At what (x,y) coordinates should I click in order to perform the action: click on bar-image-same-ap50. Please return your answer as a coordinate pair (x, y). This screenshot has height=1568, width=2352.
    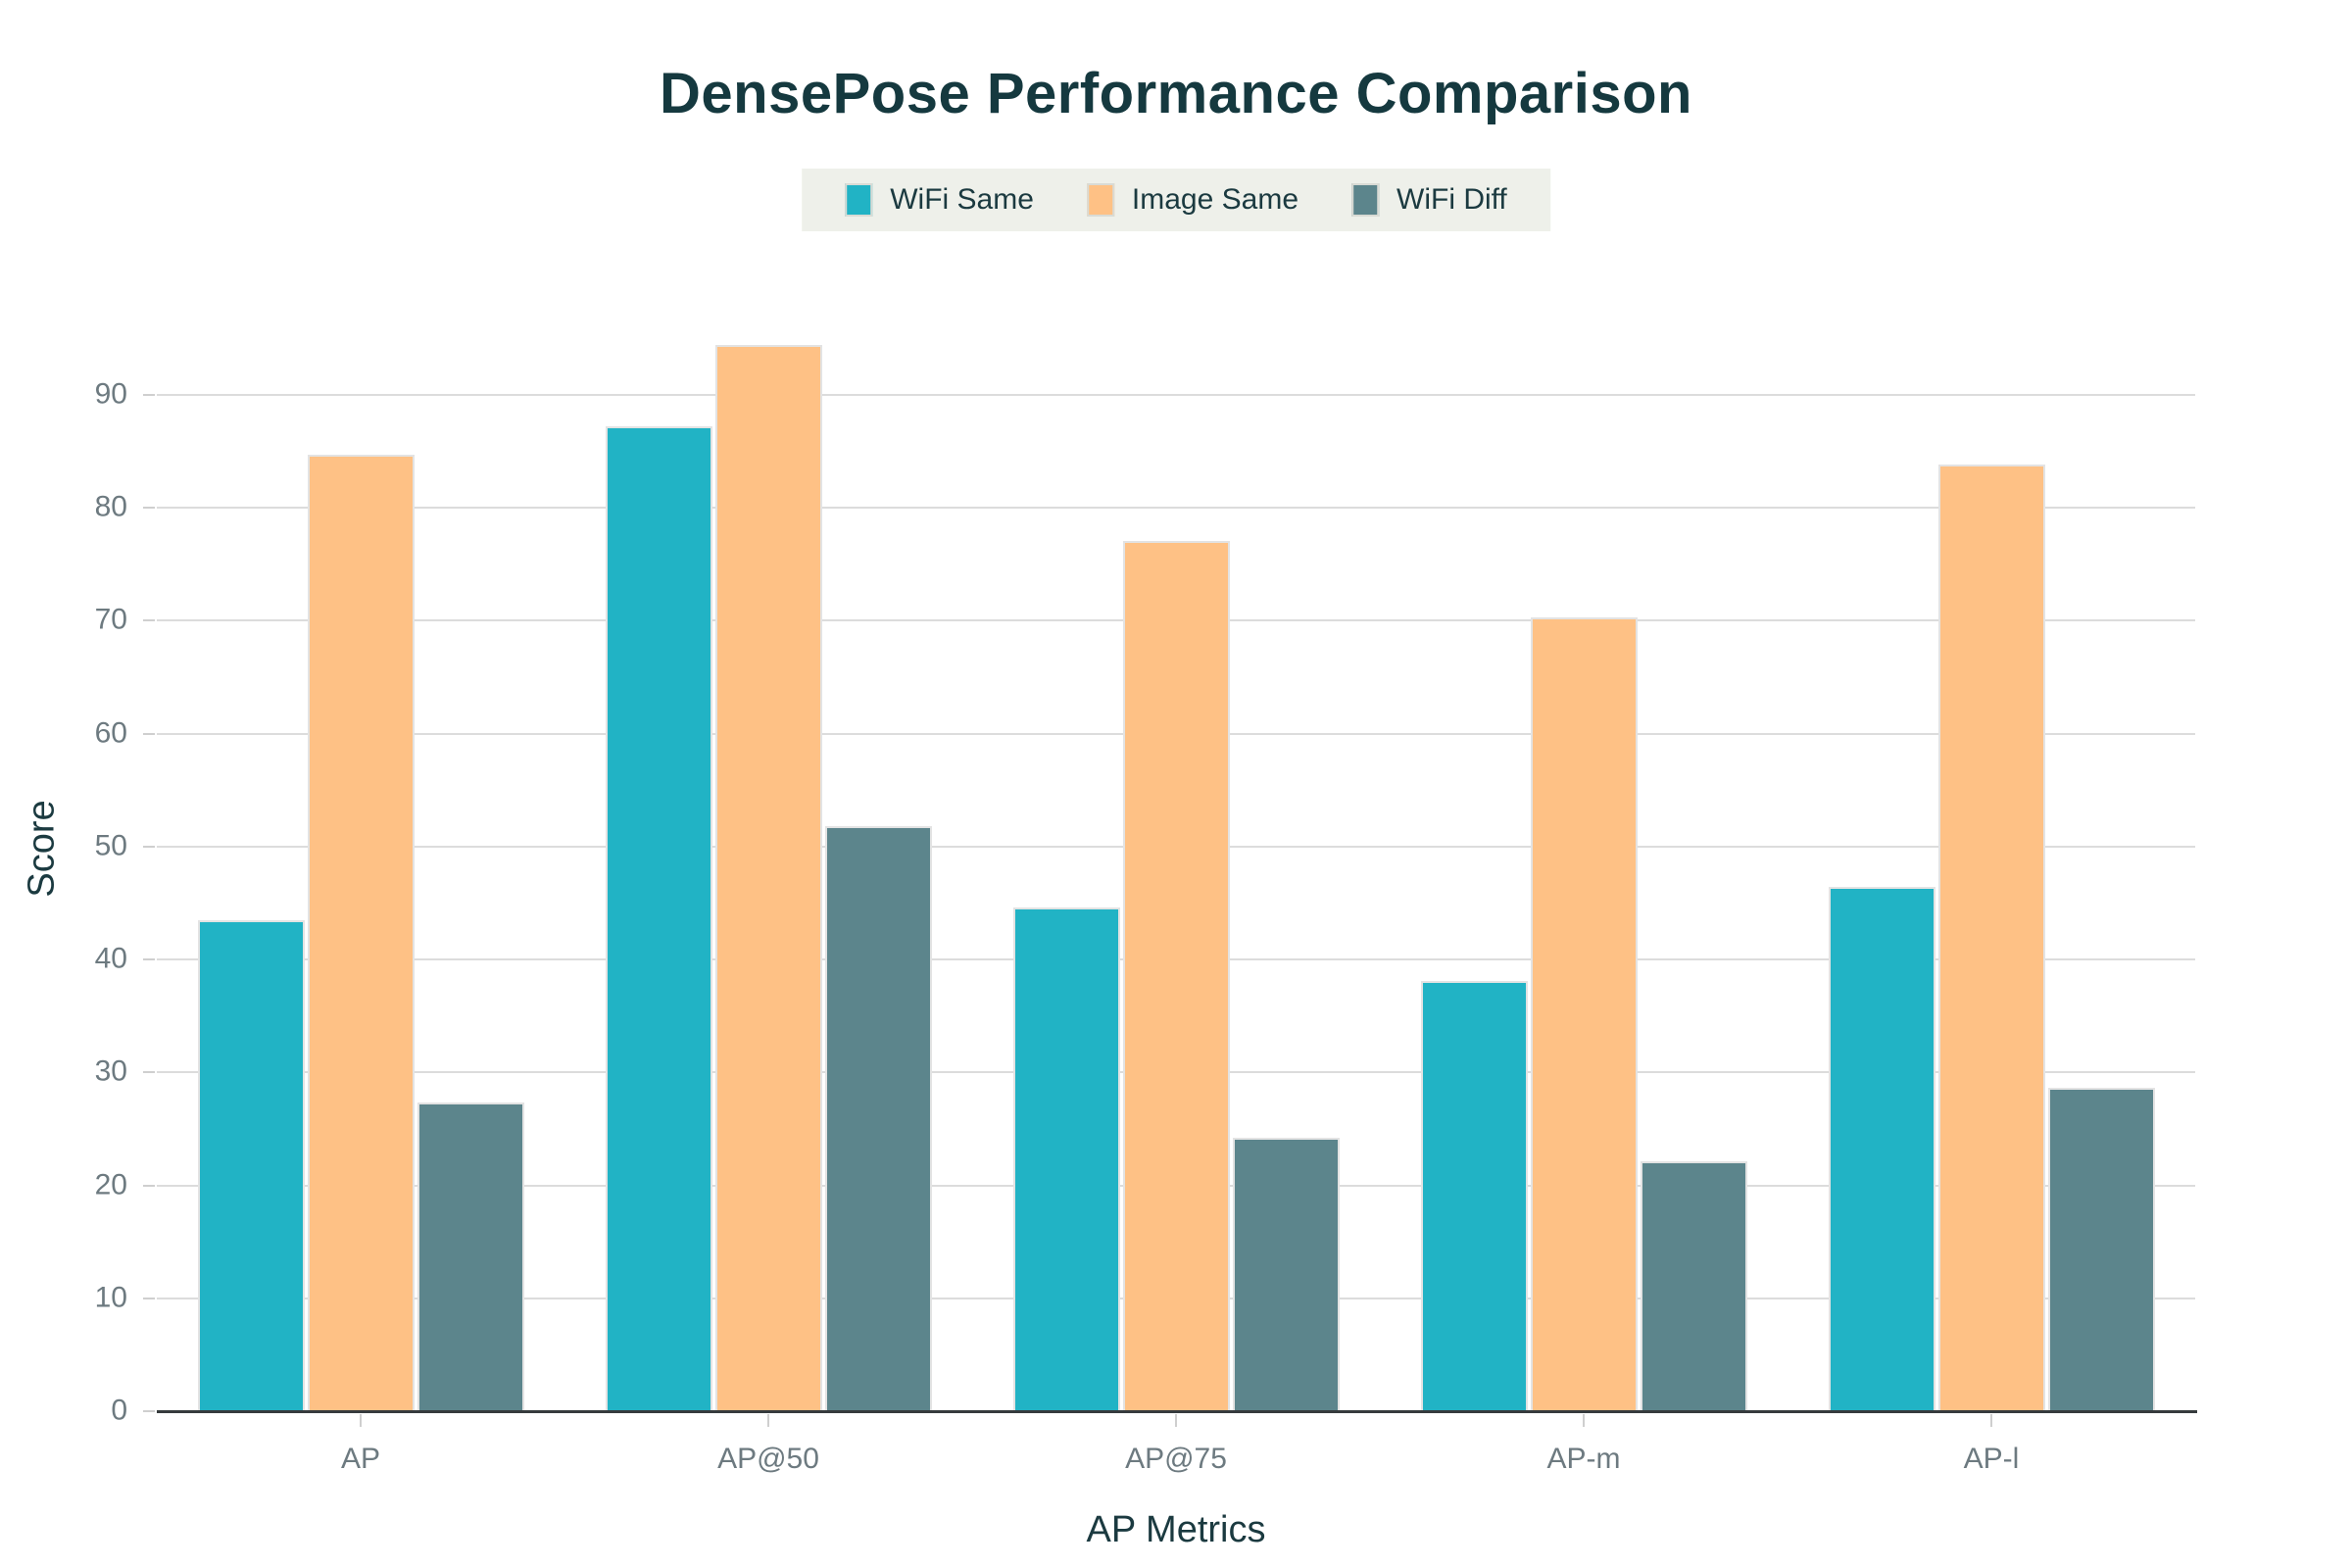
    Looking at the image, I should click on (768, 878).